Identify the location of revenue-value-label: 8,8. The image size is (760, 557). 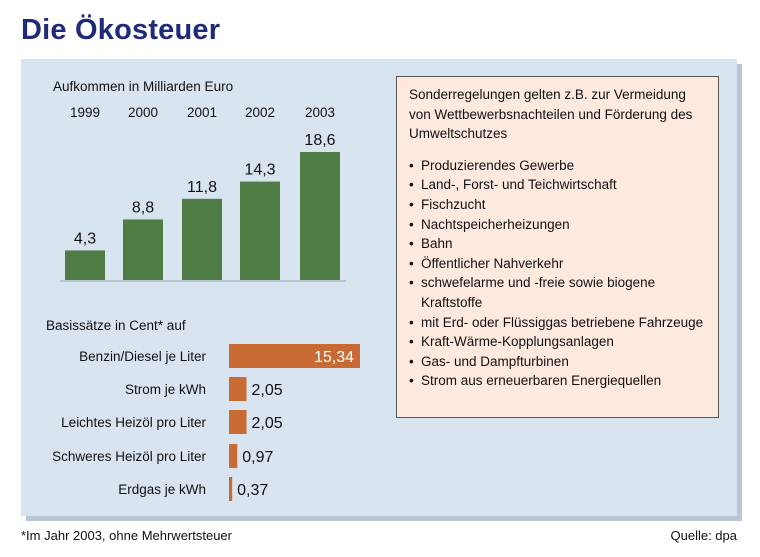
(143, 207).